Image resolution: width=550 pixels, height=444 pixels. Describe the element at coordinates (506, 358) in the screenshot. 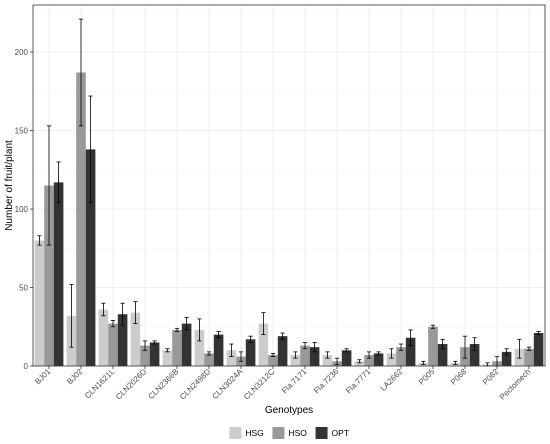

I see `bar-opt-p082` at that location.